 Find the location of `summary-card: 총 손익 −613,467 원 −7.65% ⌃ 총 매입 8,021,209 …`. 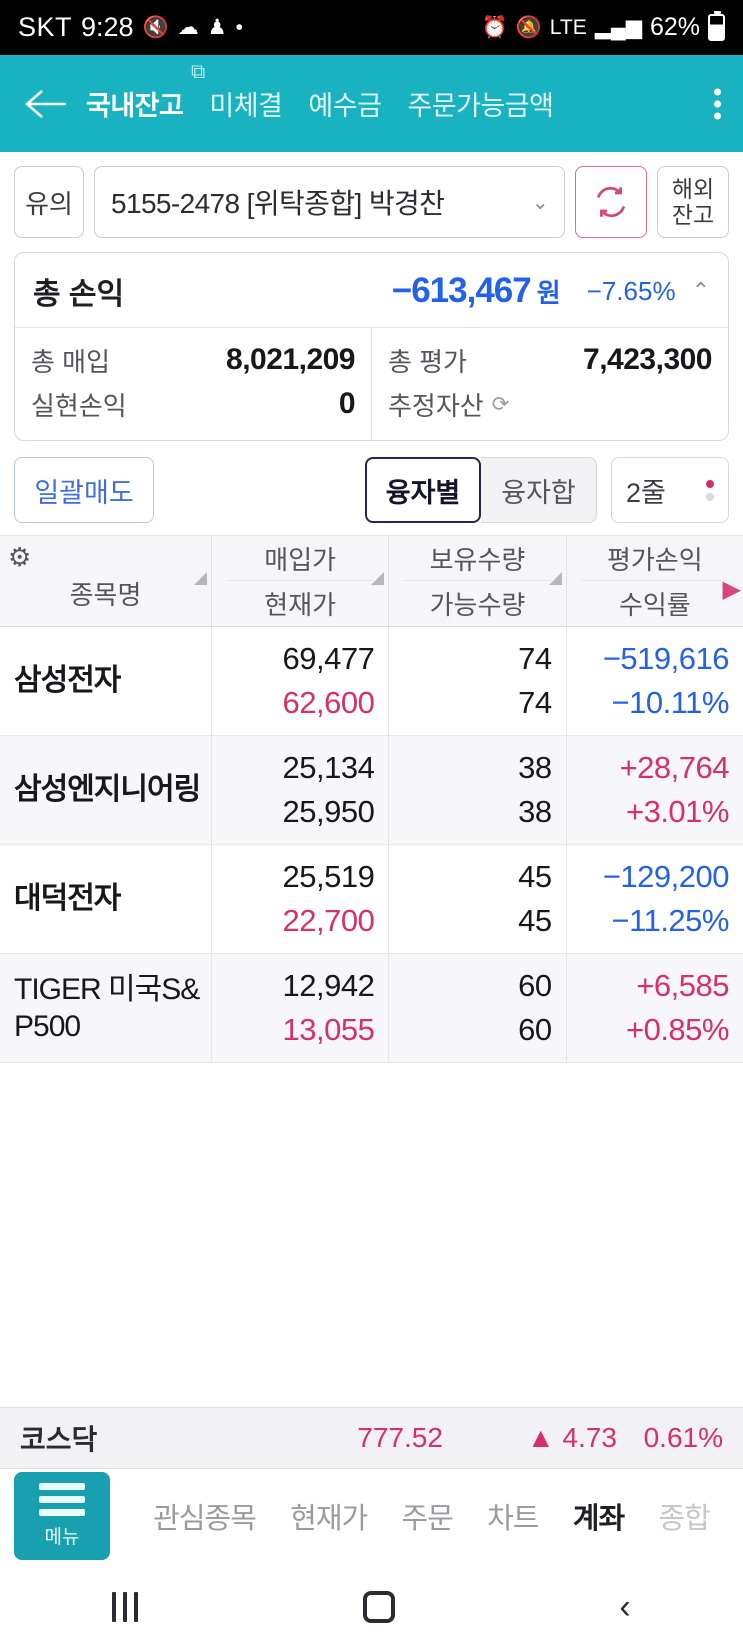

summary-card: 총 손익 −613,467 원 −7.65% ⌃ 총 매입 8,021,209 … is located at coordinates (371, 346).